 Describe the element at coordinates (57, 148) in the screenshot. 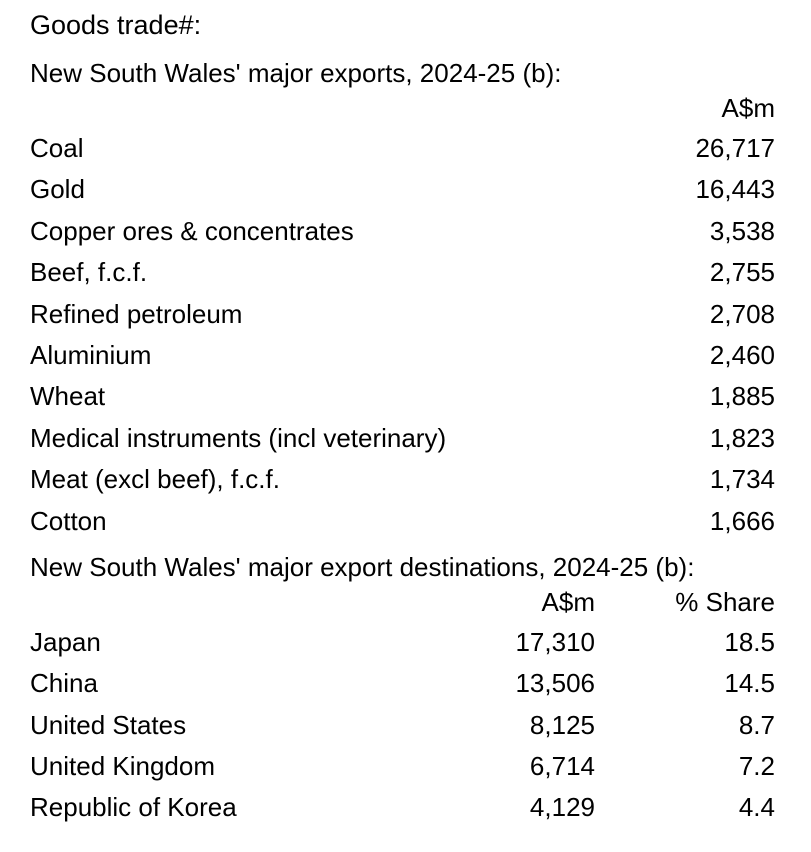

I see `export-item-label: Coal` at that location.